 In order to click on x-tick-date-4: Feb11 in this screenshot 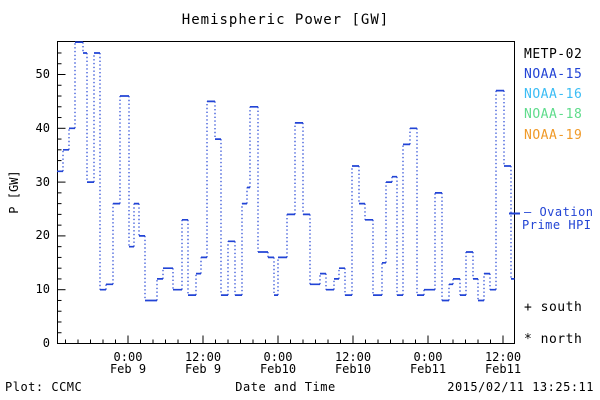, I will do `click(428, 369)`.